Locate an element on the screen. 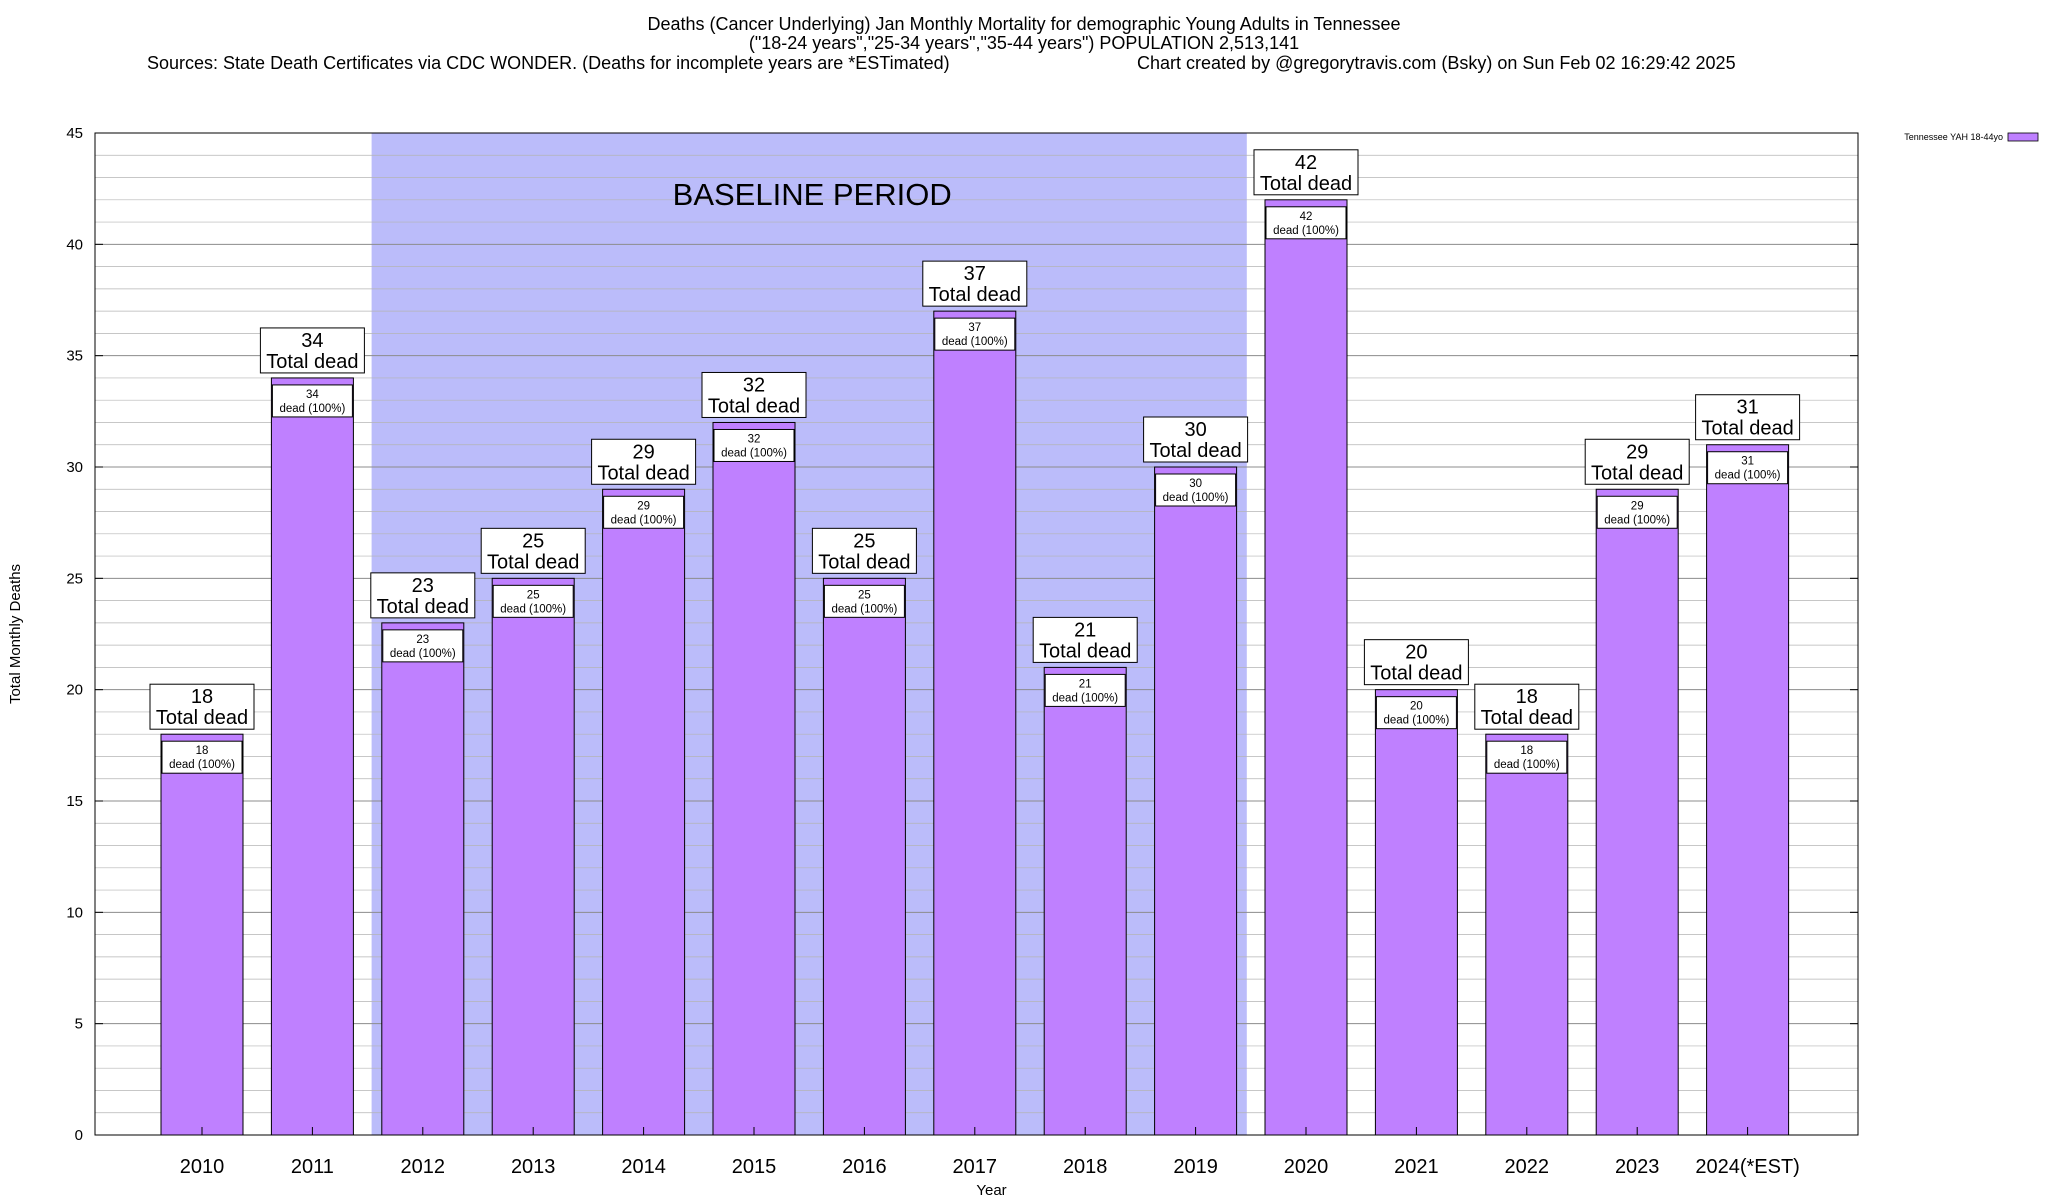 The image size is (2048, 1200). bar-total-value: 37 is located at coordinates (975, 274).